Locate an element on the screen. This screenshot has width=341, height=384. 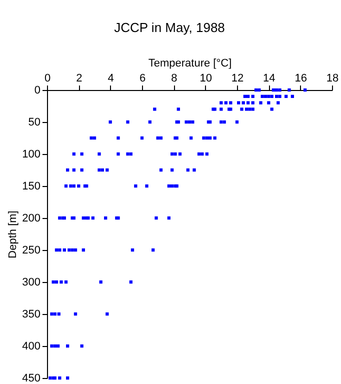
x-tick-label: 18 is located at coordinates (332, 78).